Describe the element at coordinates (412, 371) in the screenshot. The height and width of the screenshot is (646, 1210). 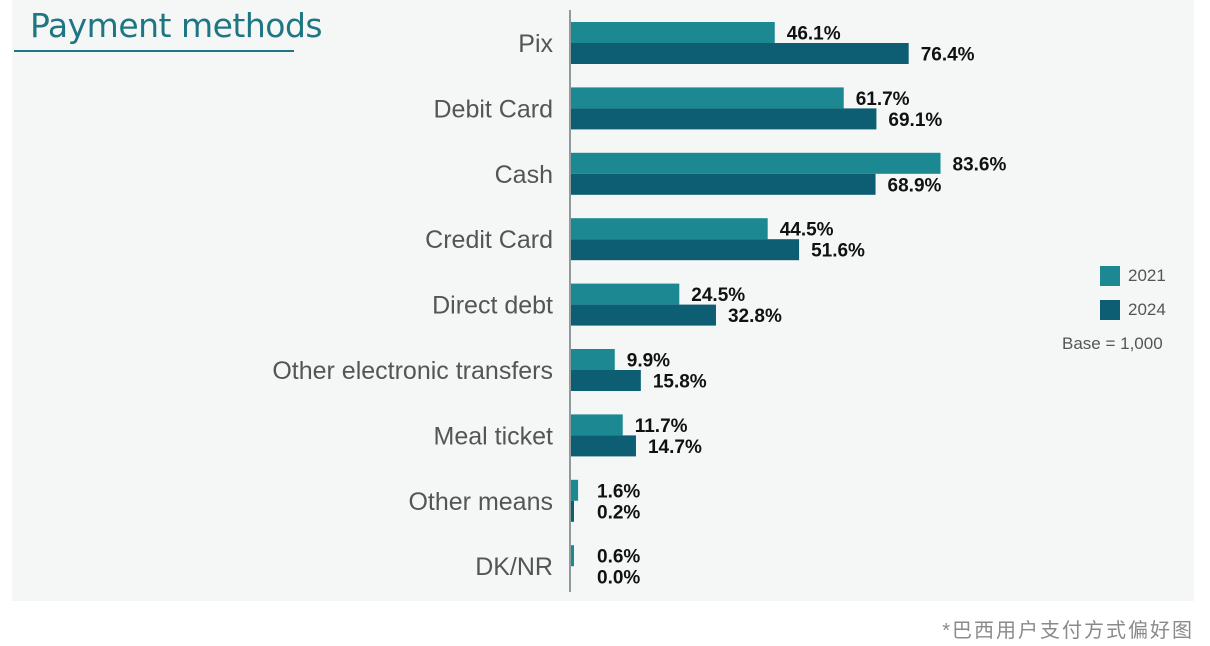
I see `category-label-other-electronic-transfers: Other electronic transfers` at that location.